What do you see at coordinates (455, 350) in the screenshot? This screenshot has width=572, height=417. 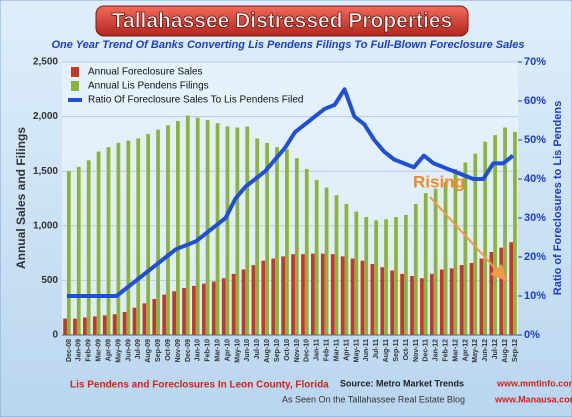 I see `x-tick-label: Mar-12` at bounding box center [455, 350].